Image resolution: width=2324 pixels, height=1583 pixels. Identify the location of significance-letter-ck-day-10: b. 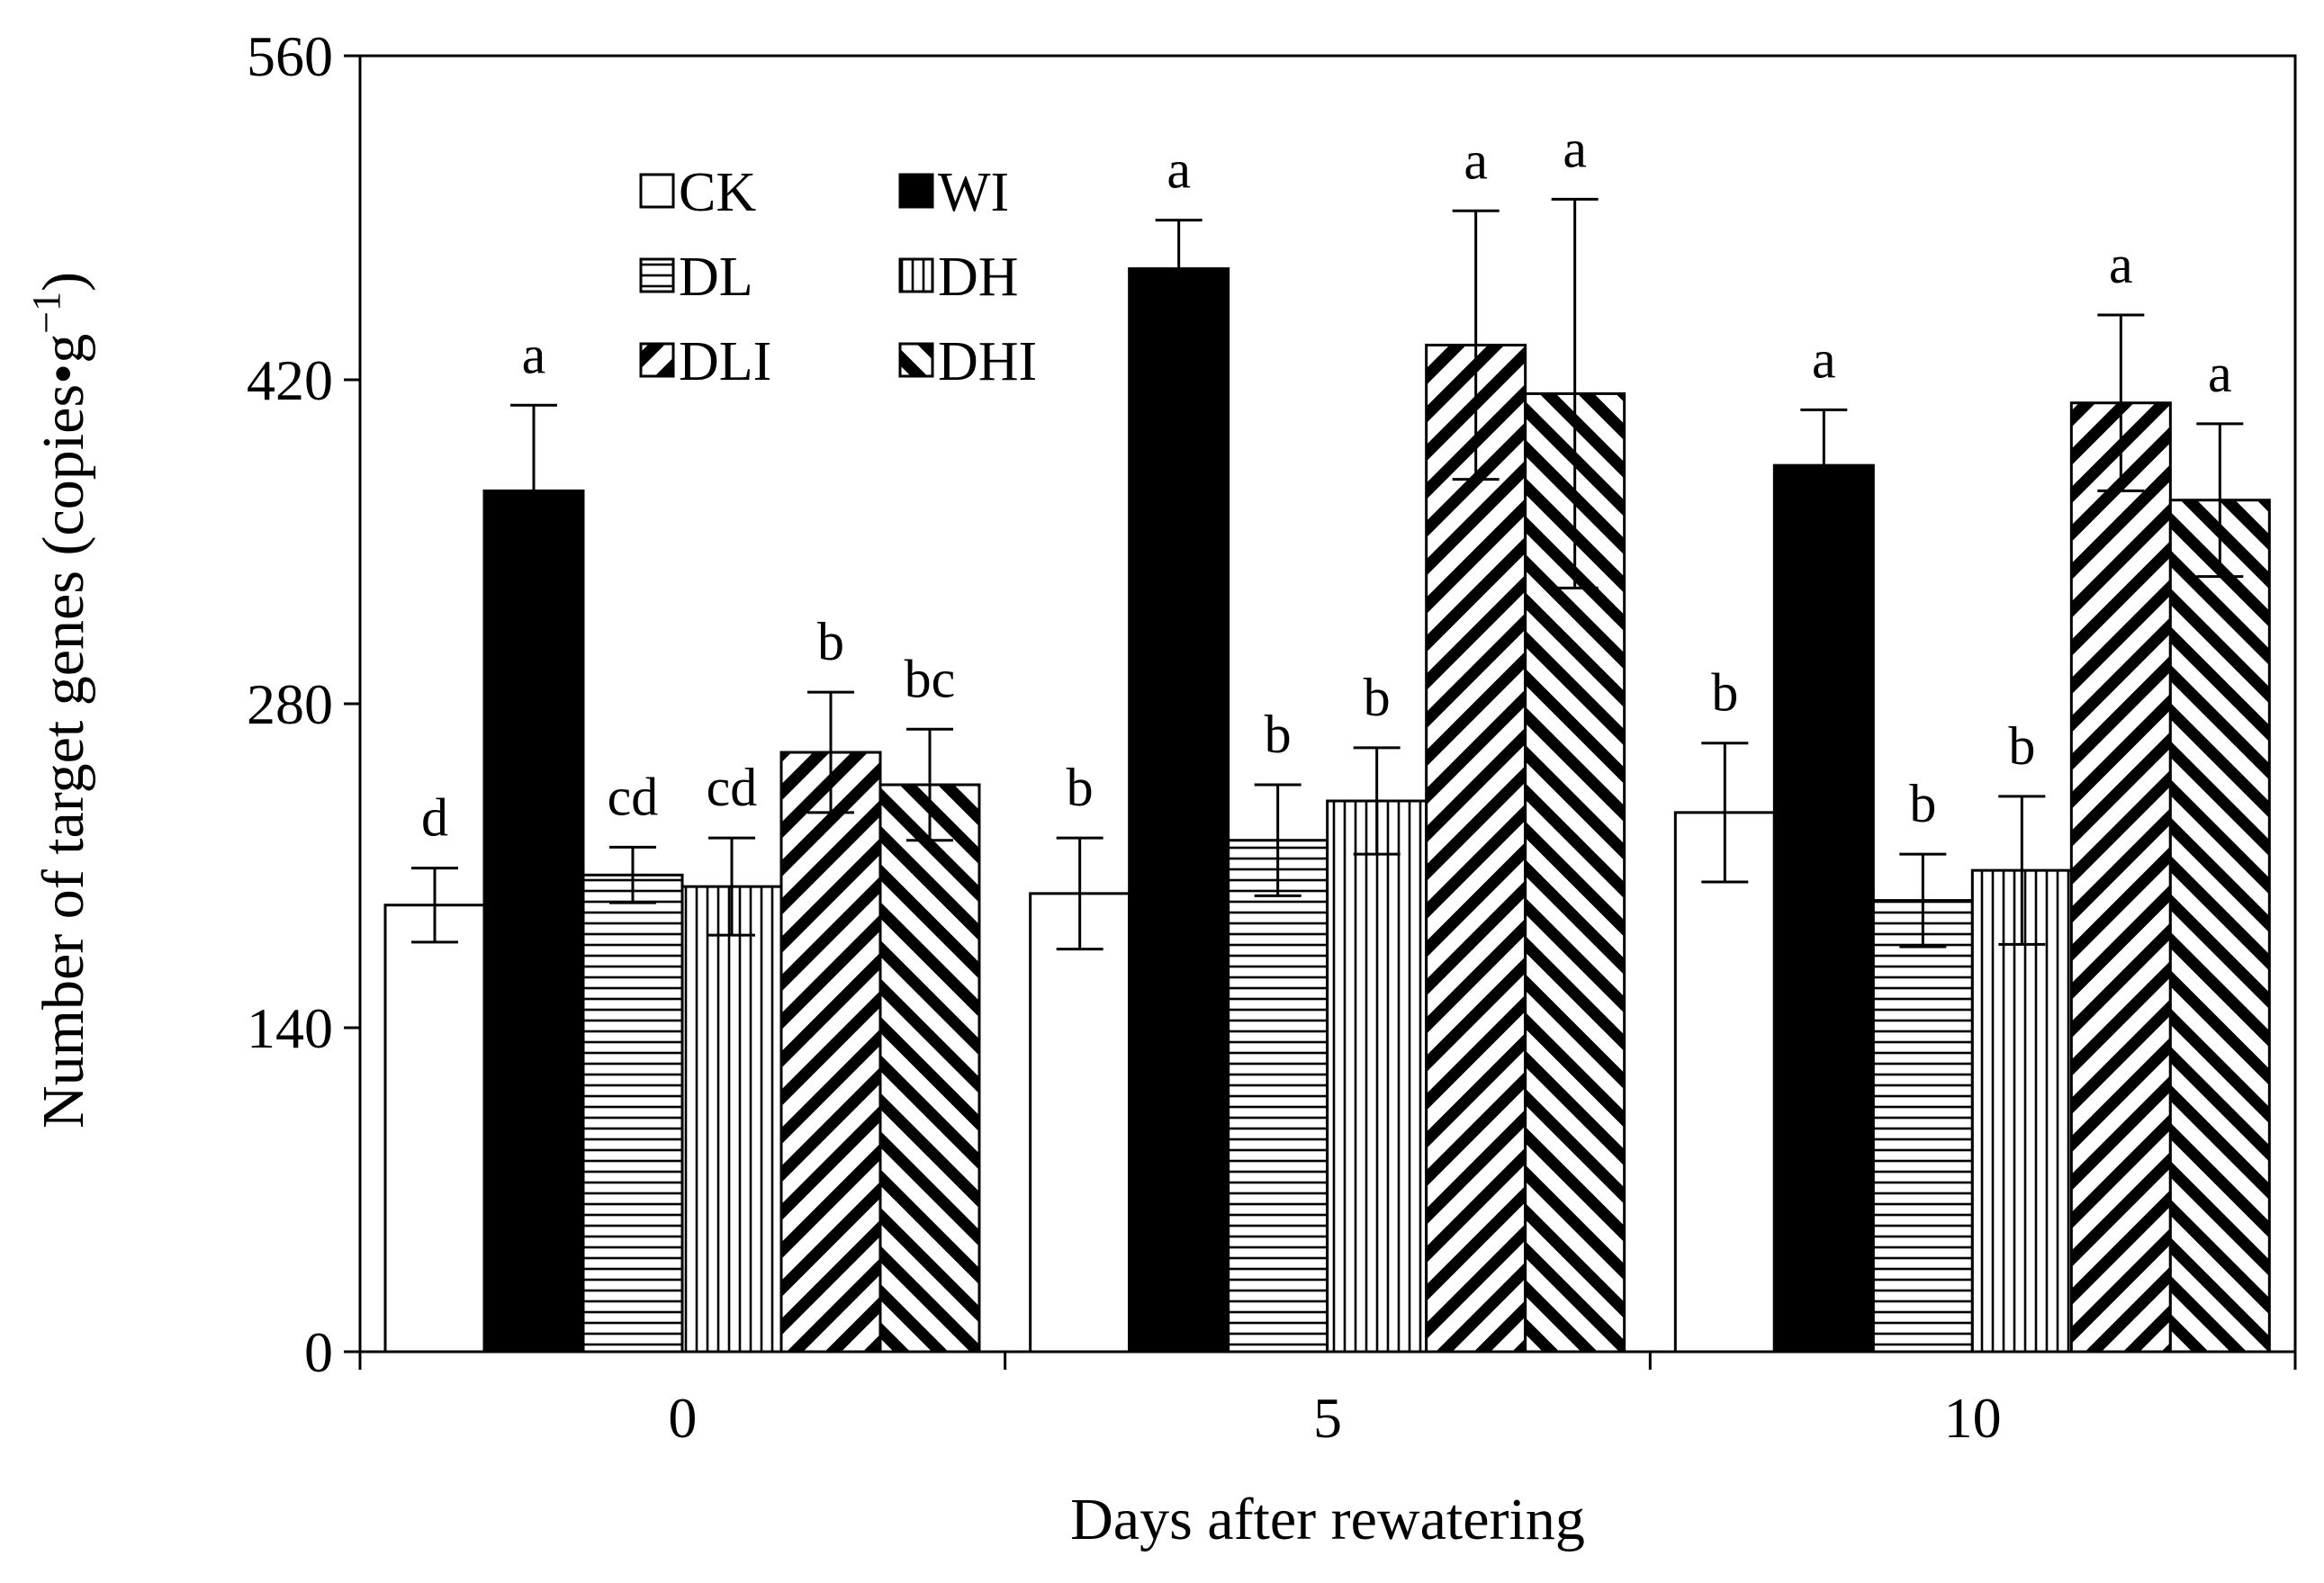
(1724, 693).